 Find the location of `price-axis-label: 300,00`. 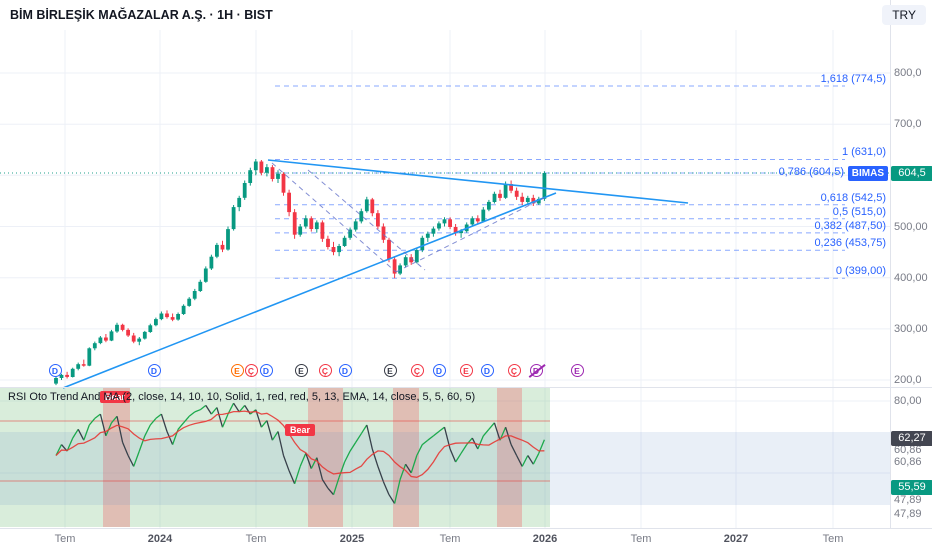

price-axis-label: 300,00 is located at coordinates (911, 328).